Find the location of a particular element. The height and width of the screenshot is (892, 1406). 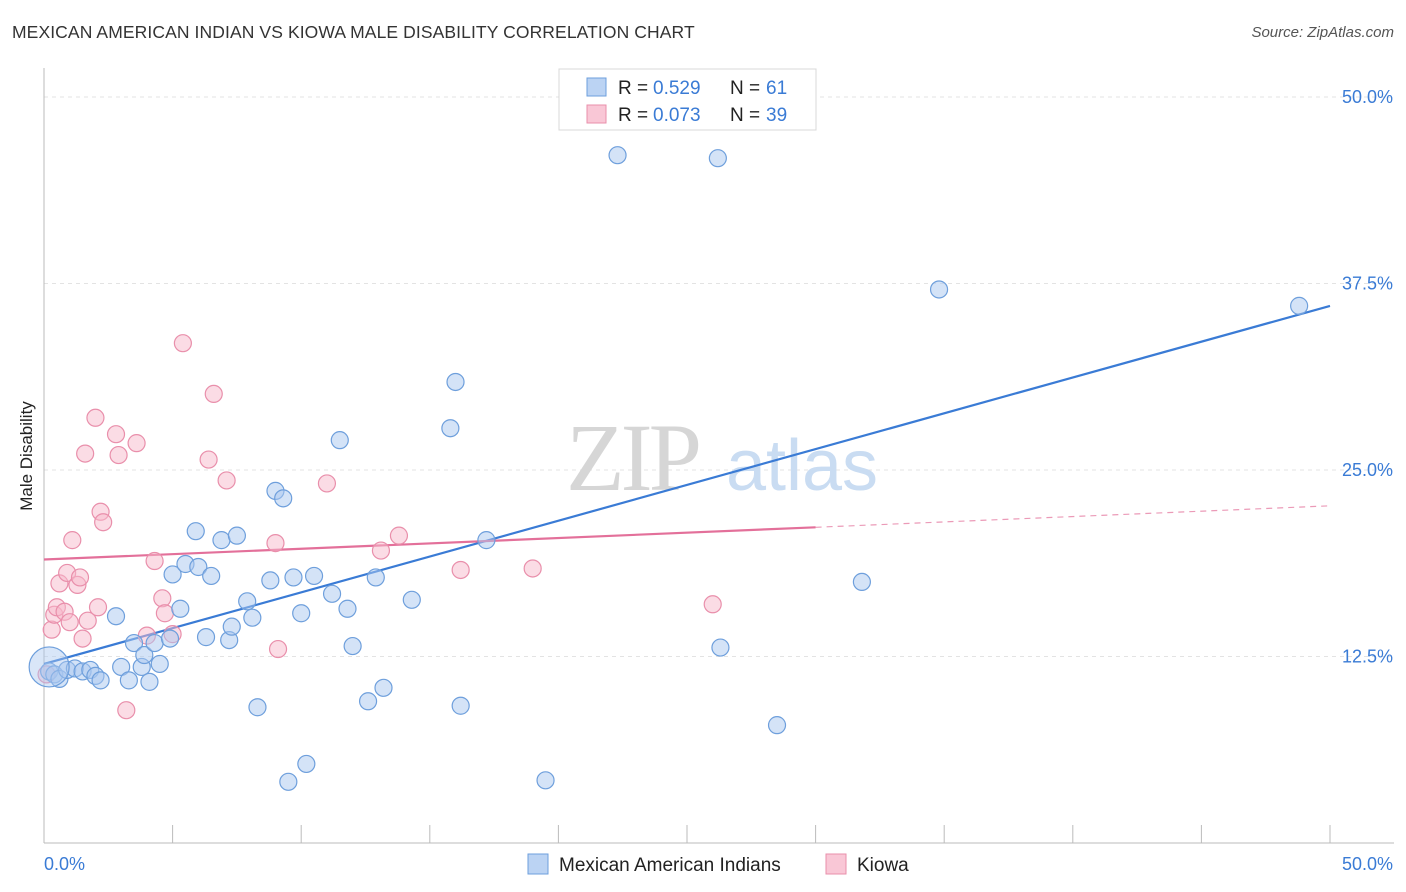

legend-r-label: R = is located at coordinates (633, 88).